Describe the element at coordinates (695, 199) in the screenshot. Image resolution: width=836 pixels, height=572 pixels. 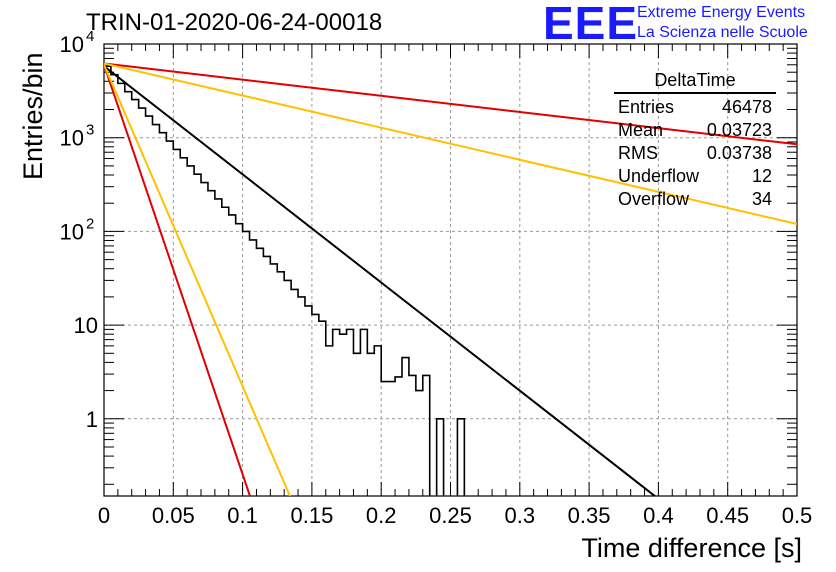
I see `stats-row: Overflow 34` at that location.